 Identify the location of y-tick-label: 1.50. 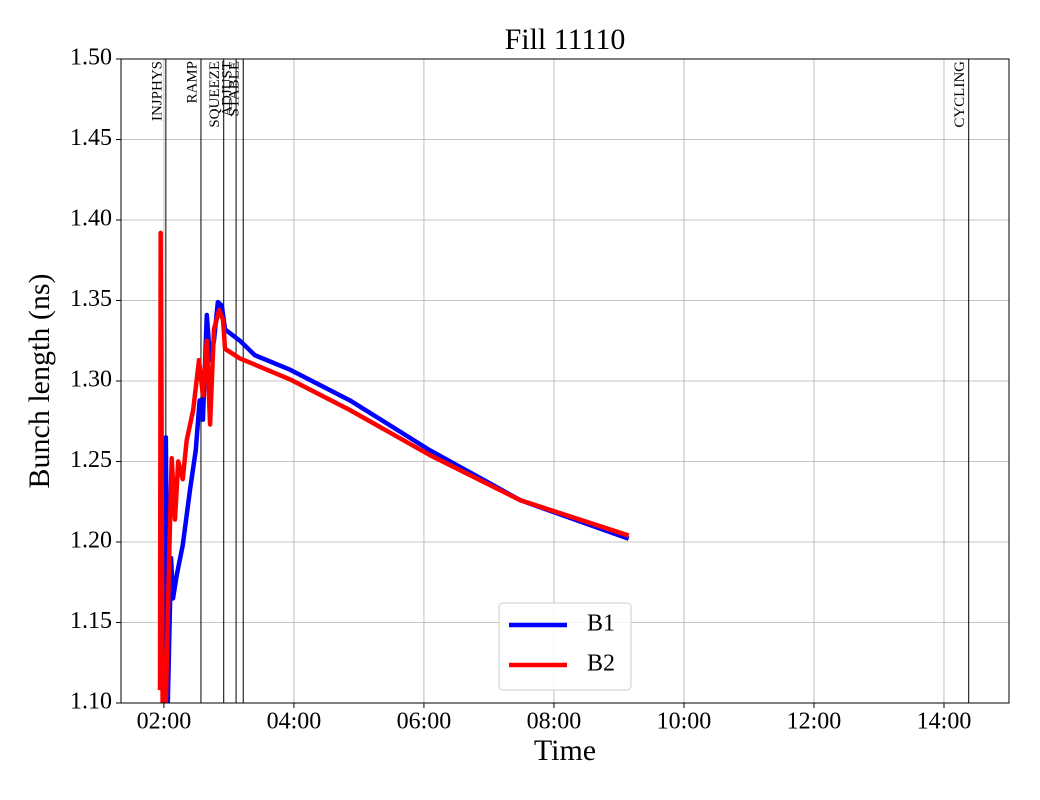
(91, 58).